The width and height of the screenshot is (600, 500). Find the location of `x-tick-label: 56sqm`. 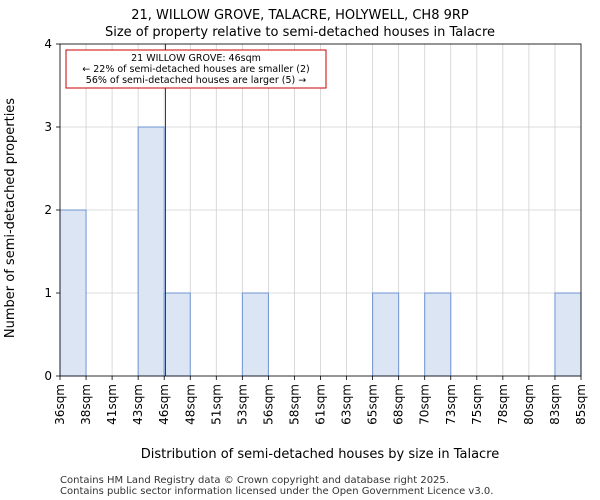

x-tick-label: 56sqm is located at coordinates (268, 404).